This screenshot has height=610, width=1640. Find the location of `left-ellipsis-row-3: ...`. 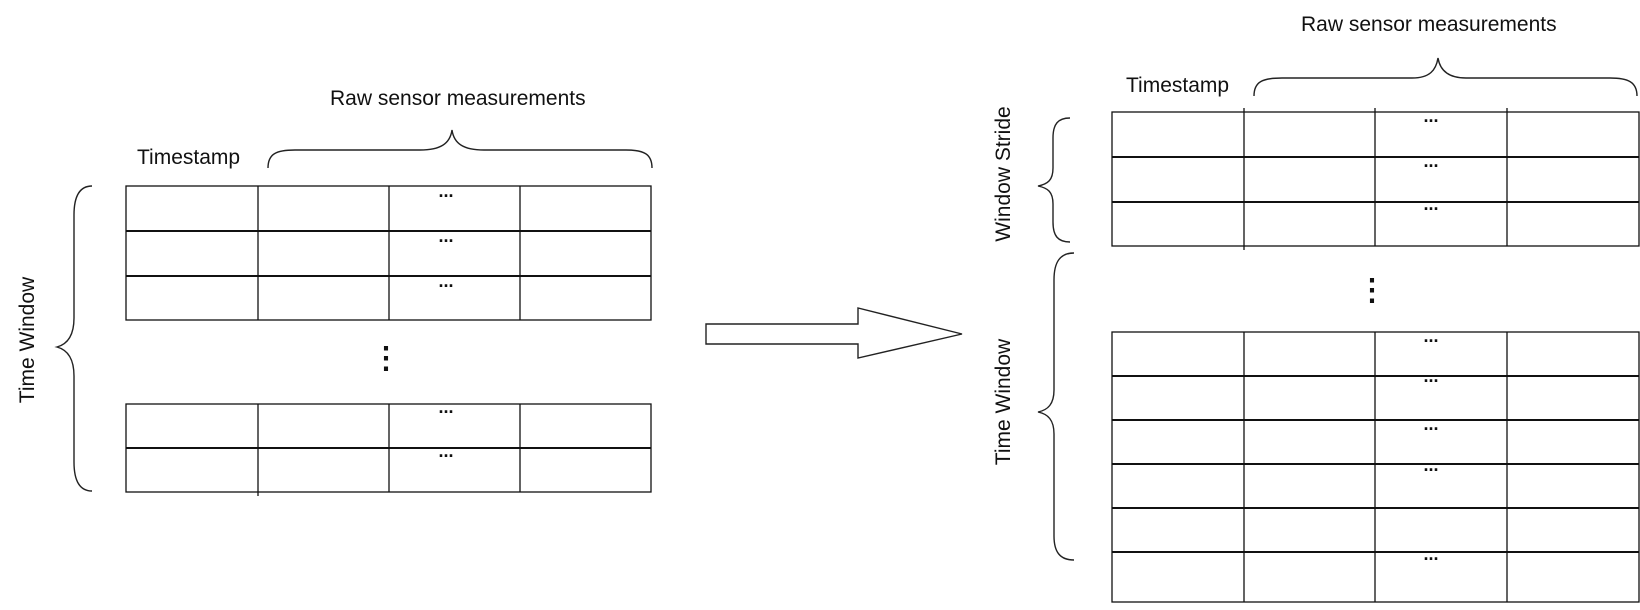

left-ellipsis-row-3: ... is located at coordinates (445, 281).